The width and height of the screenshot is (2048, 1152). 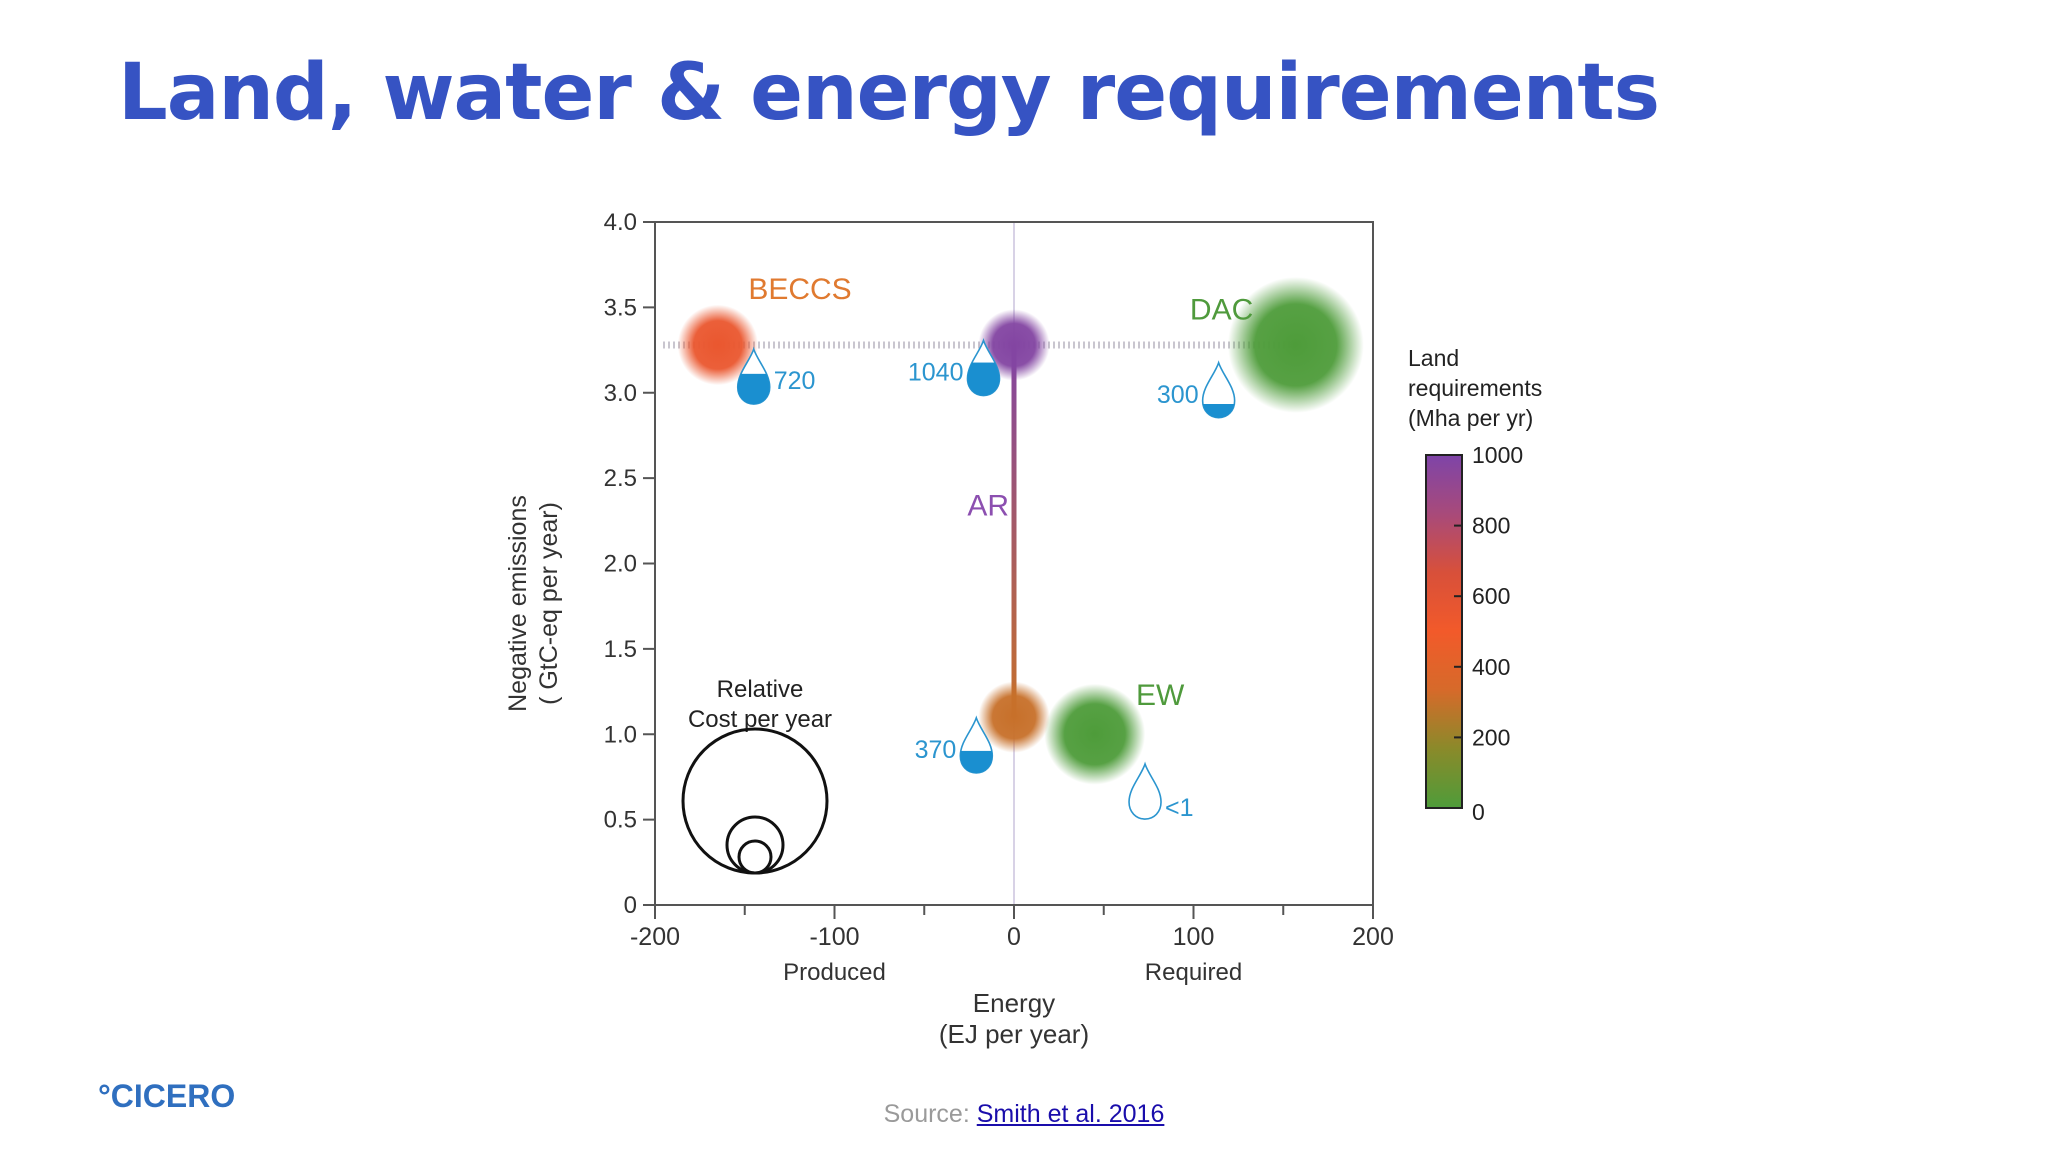 I want to click on bubble-beccs, so click(x=718, y=345).